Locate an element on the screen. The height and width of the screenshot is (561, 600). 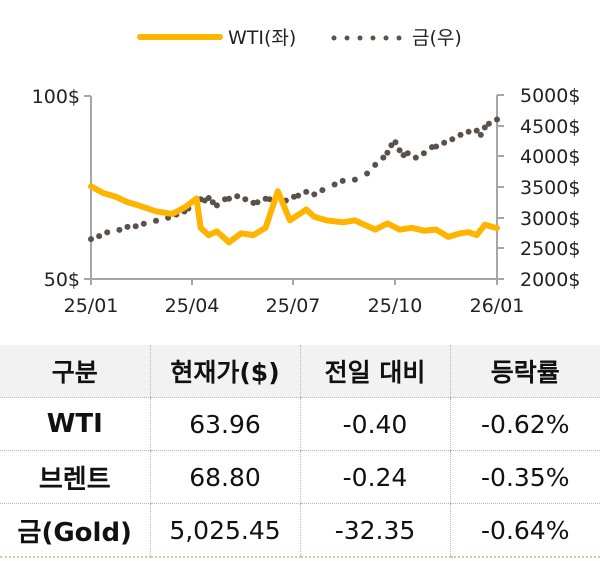
right-tick-5000: 5000$ is located at coordinates (550, 96).